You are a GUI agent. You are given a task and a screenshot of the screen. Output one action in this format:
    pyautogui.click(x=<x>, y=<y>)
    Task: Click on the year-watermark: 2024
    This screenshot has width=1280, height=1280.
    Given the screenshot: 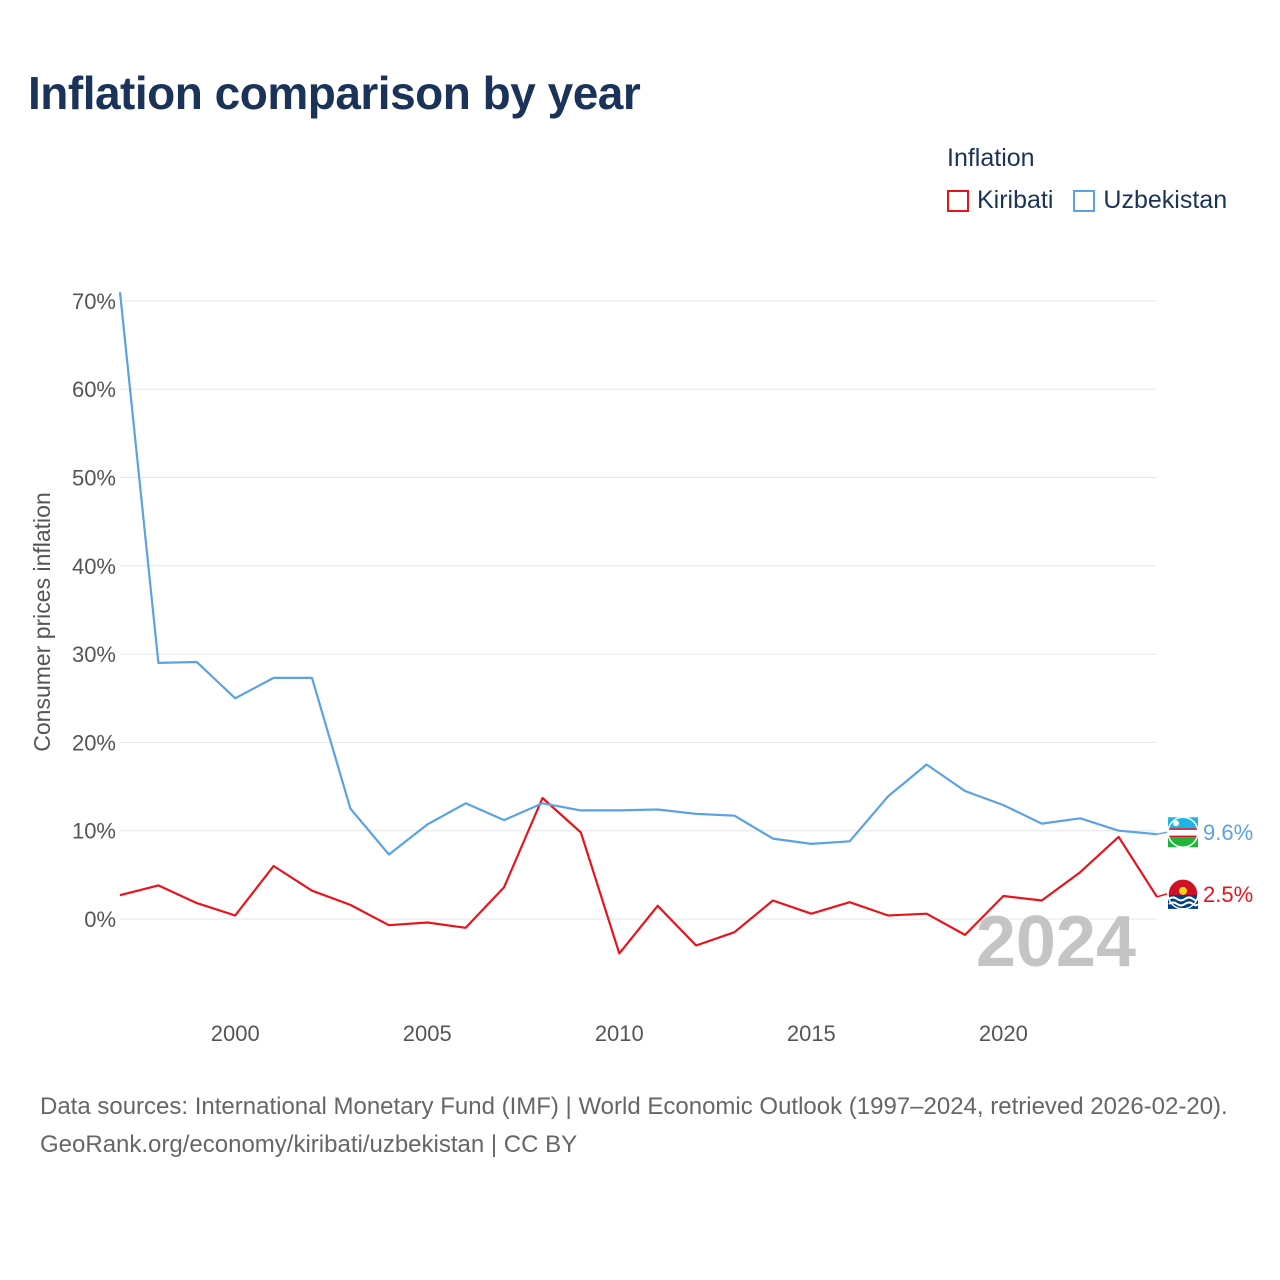 What is the action you would take?
    pyautogui.click(x=1056, y=942)
    